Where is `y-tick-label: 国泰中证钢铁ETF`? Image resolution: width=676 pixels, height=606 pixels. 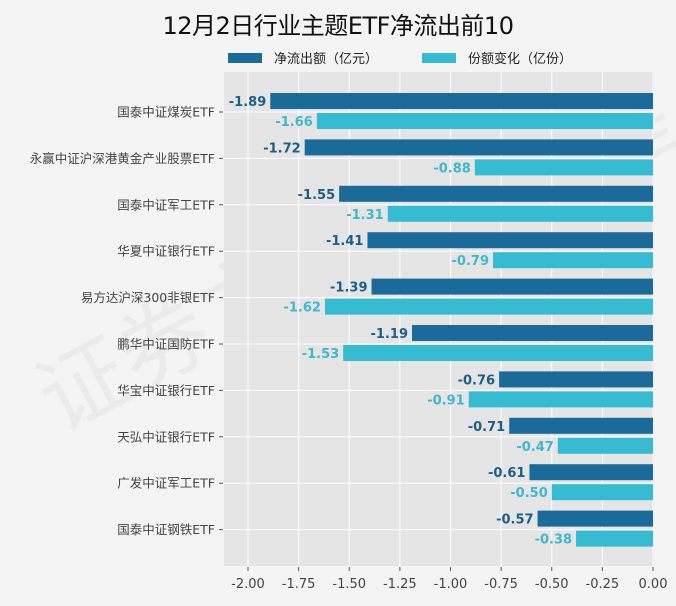 y-tick-label: 国泰中证钢铁ETF is located at coordinates (166, 529).